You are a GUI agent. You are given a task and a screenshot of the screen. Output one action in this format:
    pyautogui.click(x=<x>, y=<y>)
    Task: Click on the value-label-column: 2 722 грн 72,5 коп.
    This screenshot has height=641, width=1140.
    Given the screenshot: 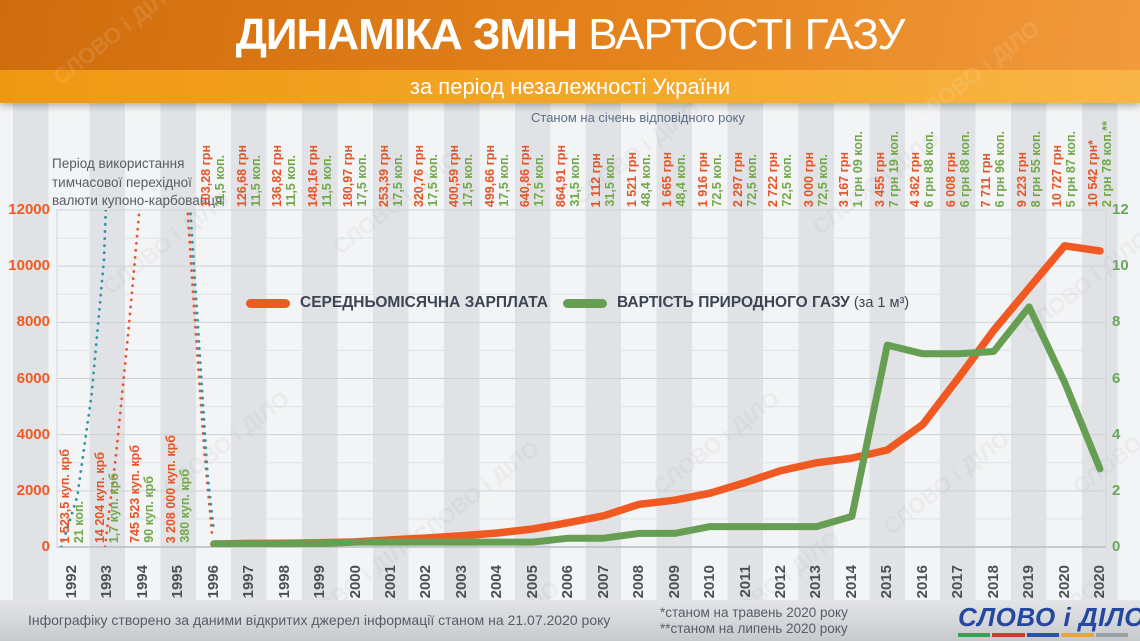 What is the action you would take?
    pyautogui.click(x=781, y=179)
    